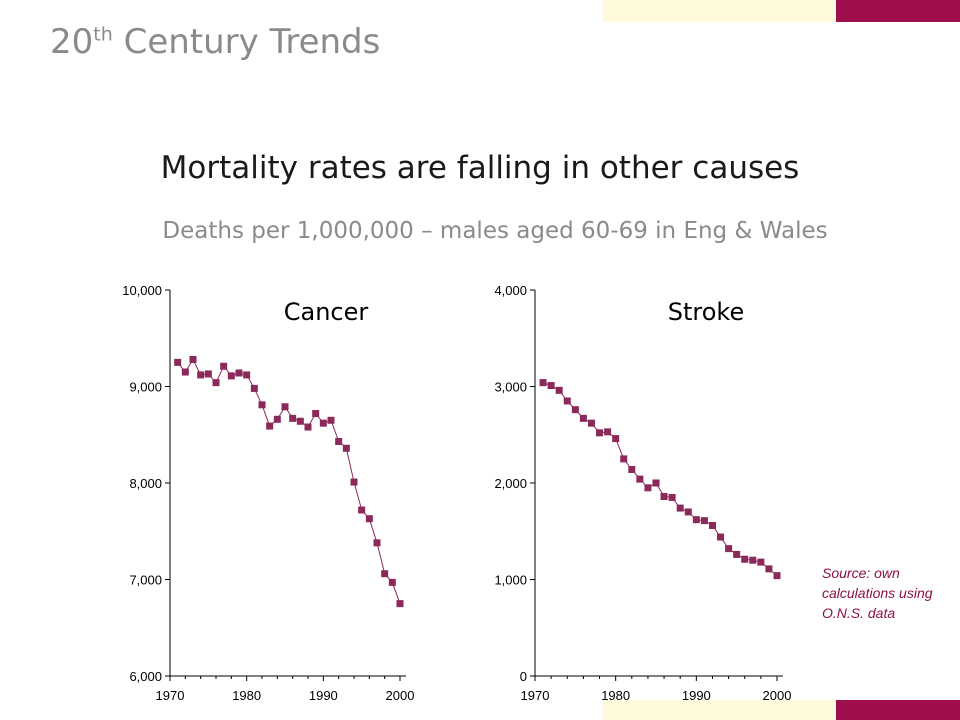  Describe the element at coordinates (510, 387) in the screenshot. I see `y-tick-label: 3,000` at that location.